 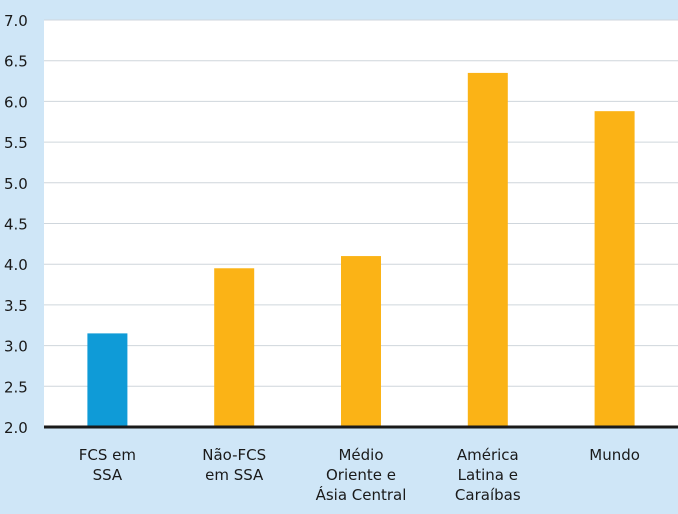 I want to click on x-category-label: América Latina e Caraíbas, so click(x=488, y=475).